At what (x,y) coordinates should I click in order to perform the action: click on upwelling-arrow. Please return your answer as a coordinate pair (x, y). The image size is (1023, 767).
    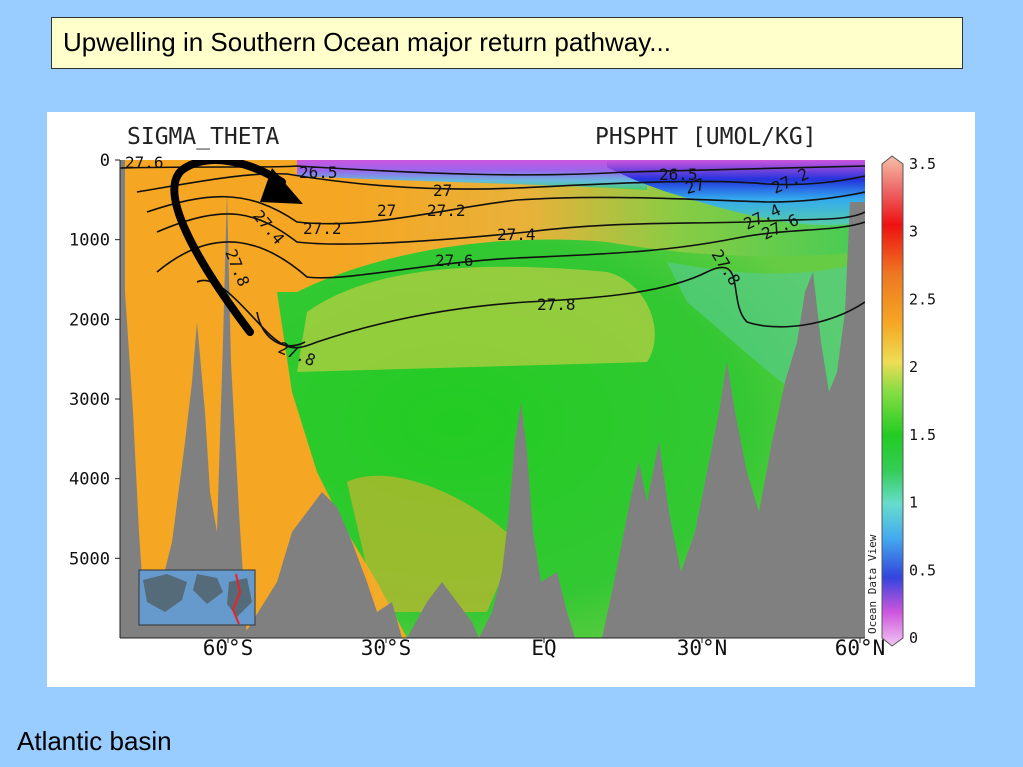
    Looking at the image, I should click on (236, 248).